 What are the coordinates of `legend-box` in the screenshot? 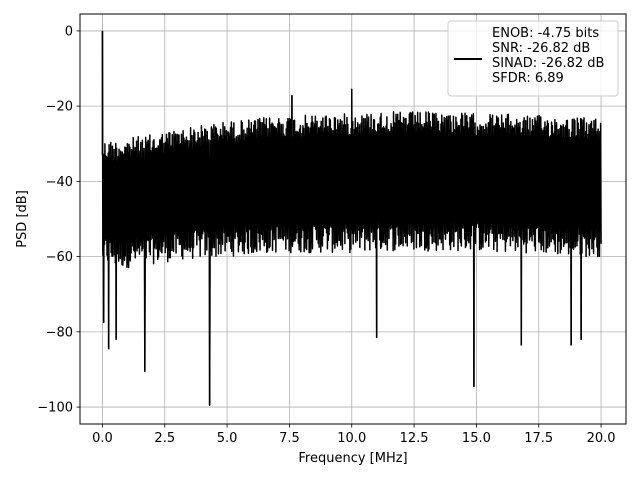 It's located at (533, 58).